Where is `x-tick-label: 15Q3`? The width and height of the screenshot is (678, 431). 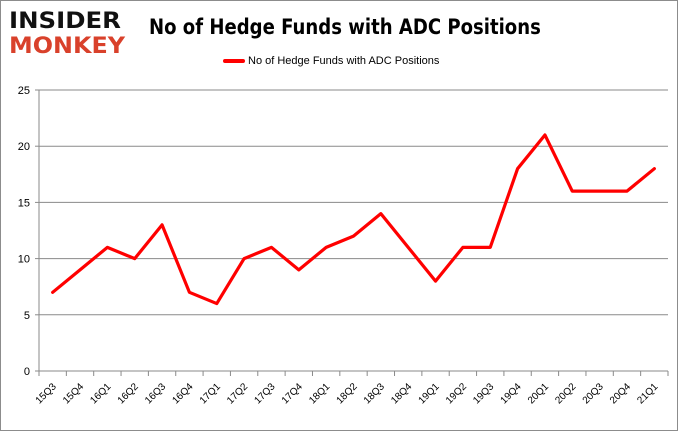
x-tick-label: 15Q3 is located at coordinates (46, 393).